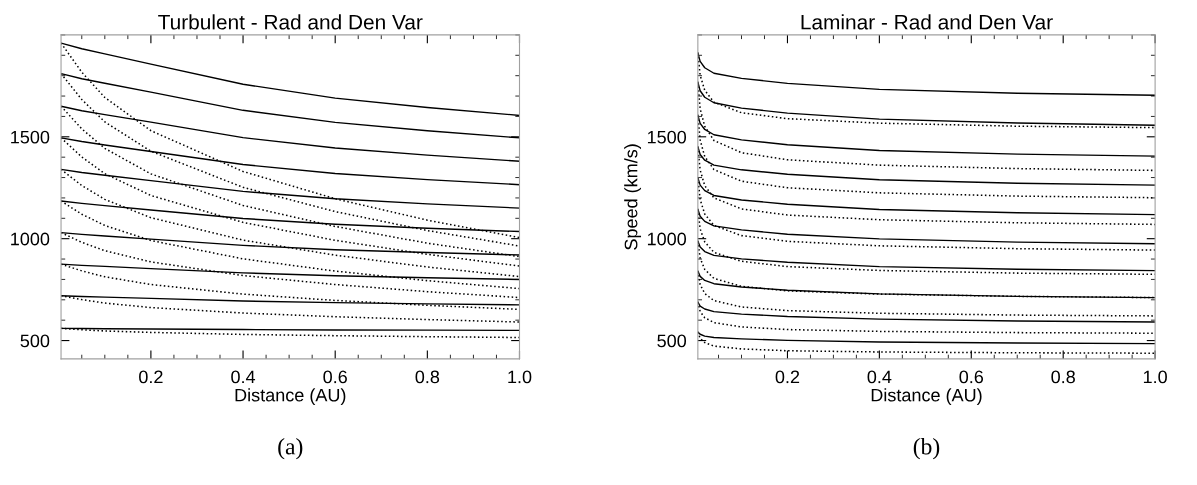  Describe the element at coordinates (290, 22) in the screenshot. I see `chart-title: Turbulent - Rad and Den Var` at that location.